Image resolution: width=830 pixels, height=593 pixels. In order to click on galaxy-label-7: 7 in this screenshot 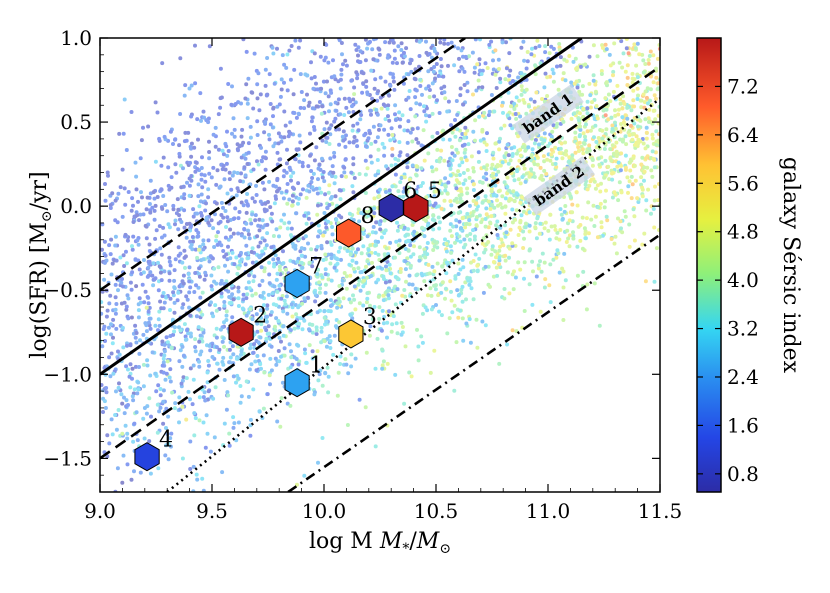, I will do `click(316, 266)`.